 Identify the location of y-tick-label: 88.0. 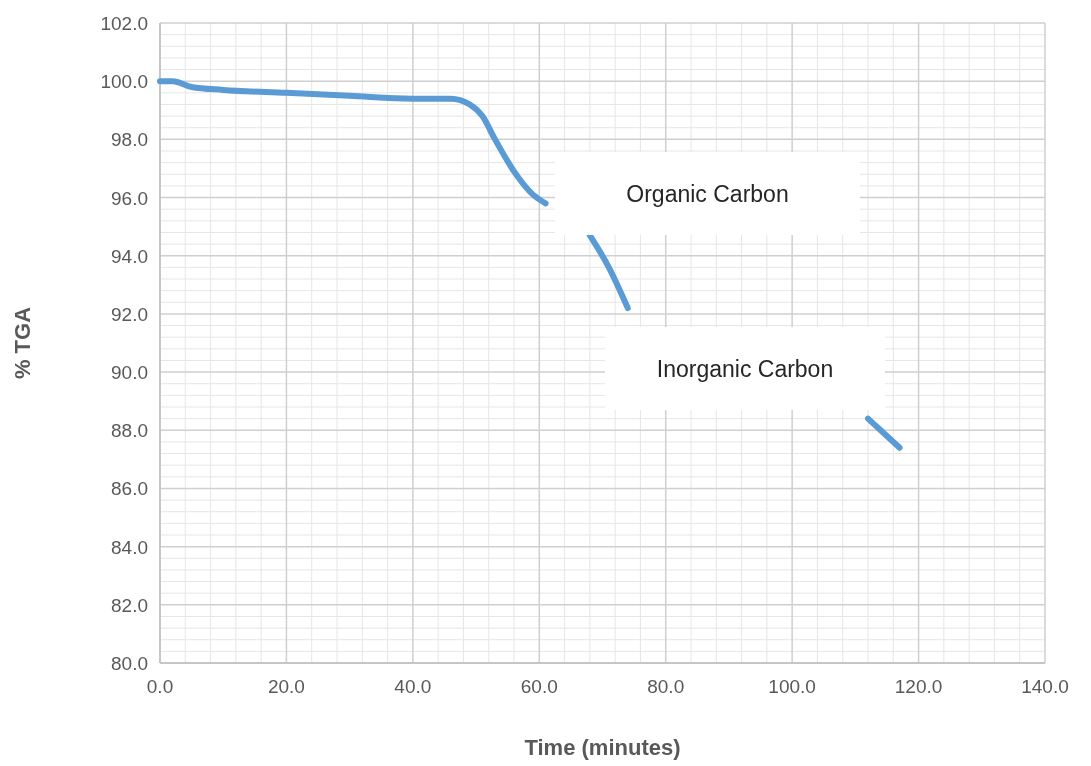
(129, 431).